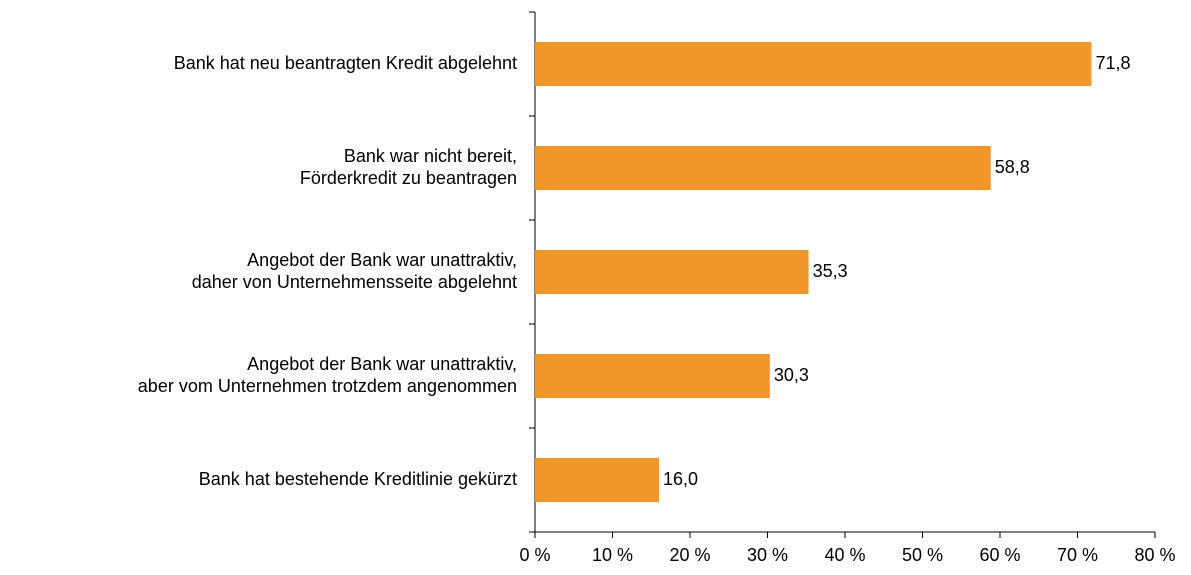 The width and height of the screenshot is (1191, 575). I want to click on x-tick-label: 70 %, so click(1077, 555).